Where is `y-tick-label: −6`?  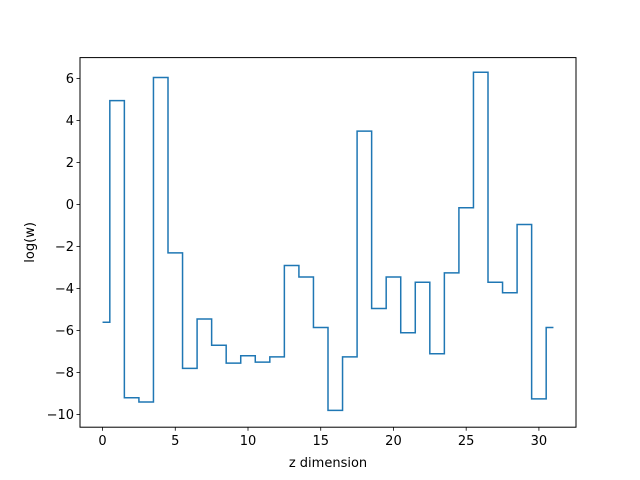
y-tick-label: −6 is located at coordinates (64, 331).